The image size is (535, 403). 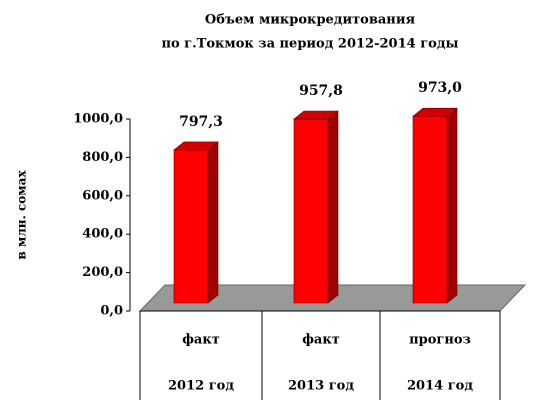 I want to click on x-tick-label: 2013 год, so click(x=321, y=386).